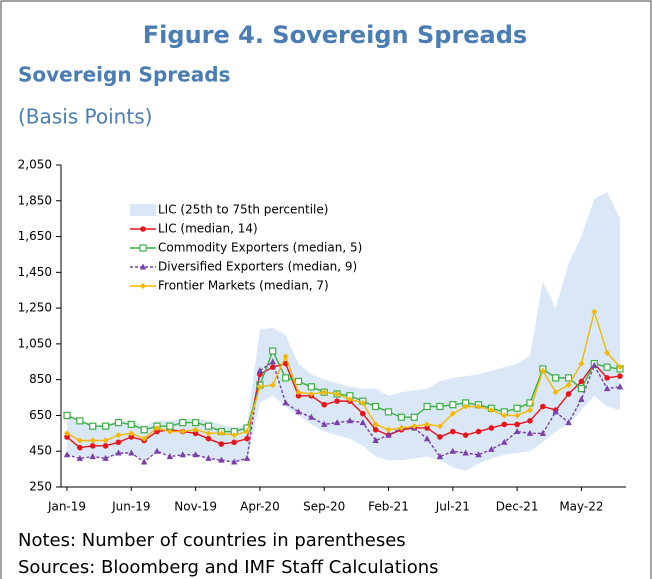 This screenshot has width=652, height=579. Describe the element at coordinates (208, 229) in the screenshot. I see `legend-label: LIC (median, 14)` at that location.